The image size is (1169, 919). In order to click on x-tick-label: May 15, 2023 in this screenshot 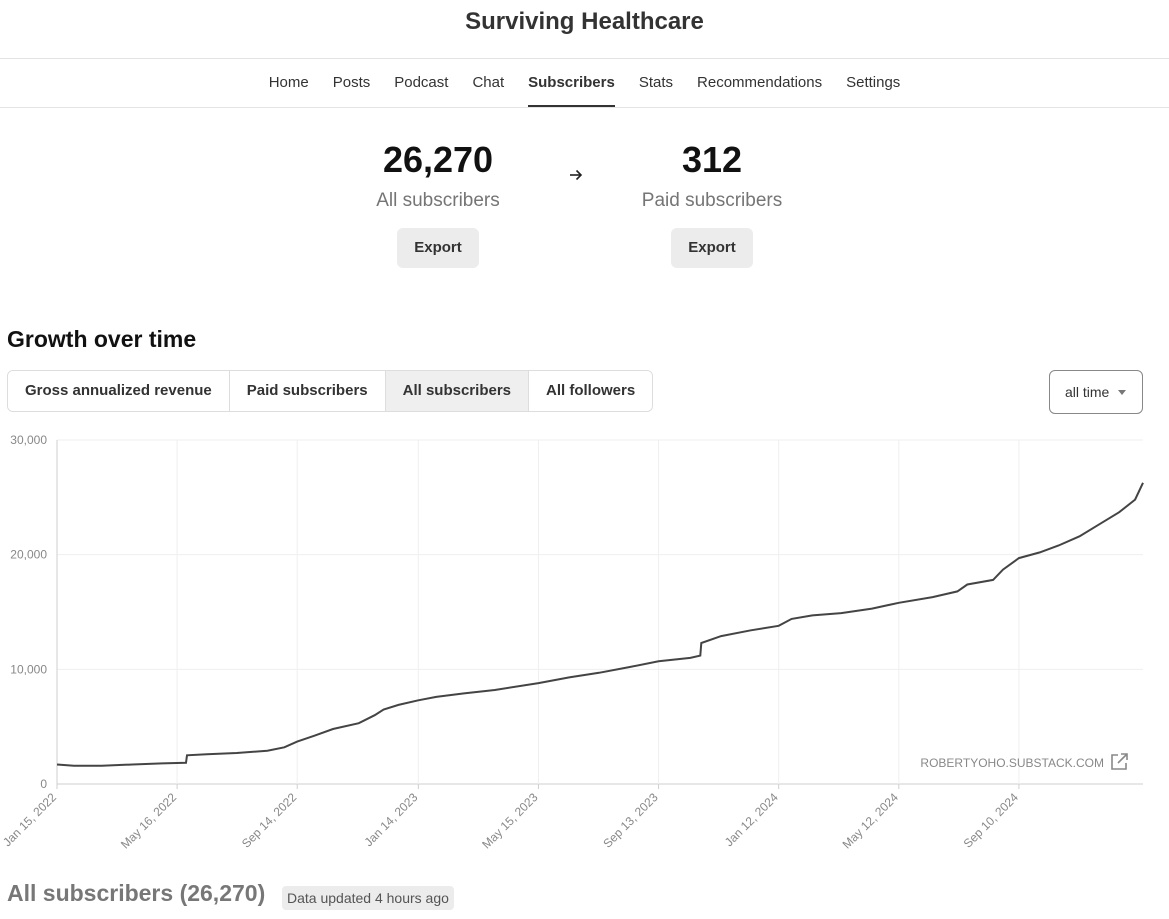, I will do `click(510, 821)`.